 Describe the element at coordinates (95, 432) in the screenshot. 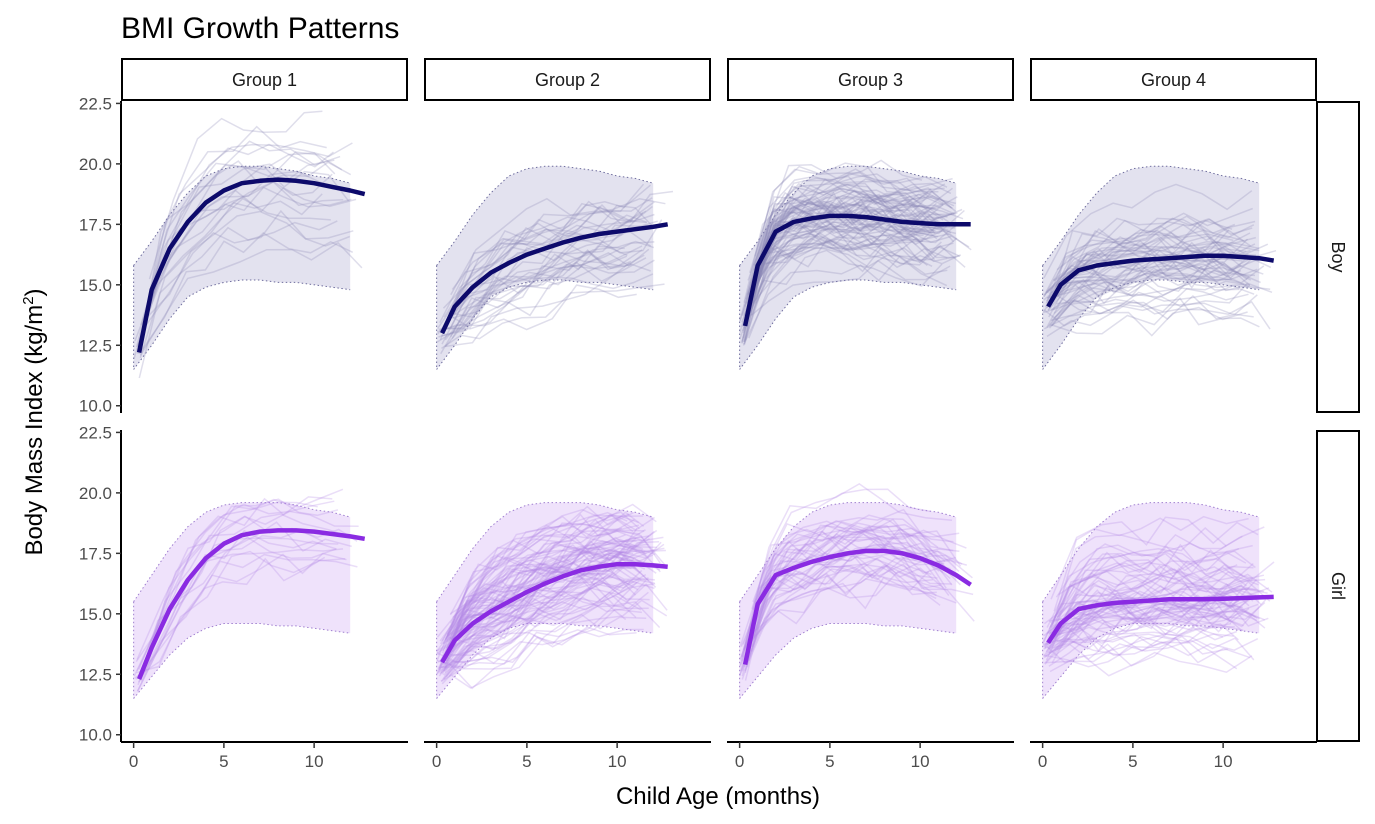

I see `y-tick-label: 22.5` at that location.